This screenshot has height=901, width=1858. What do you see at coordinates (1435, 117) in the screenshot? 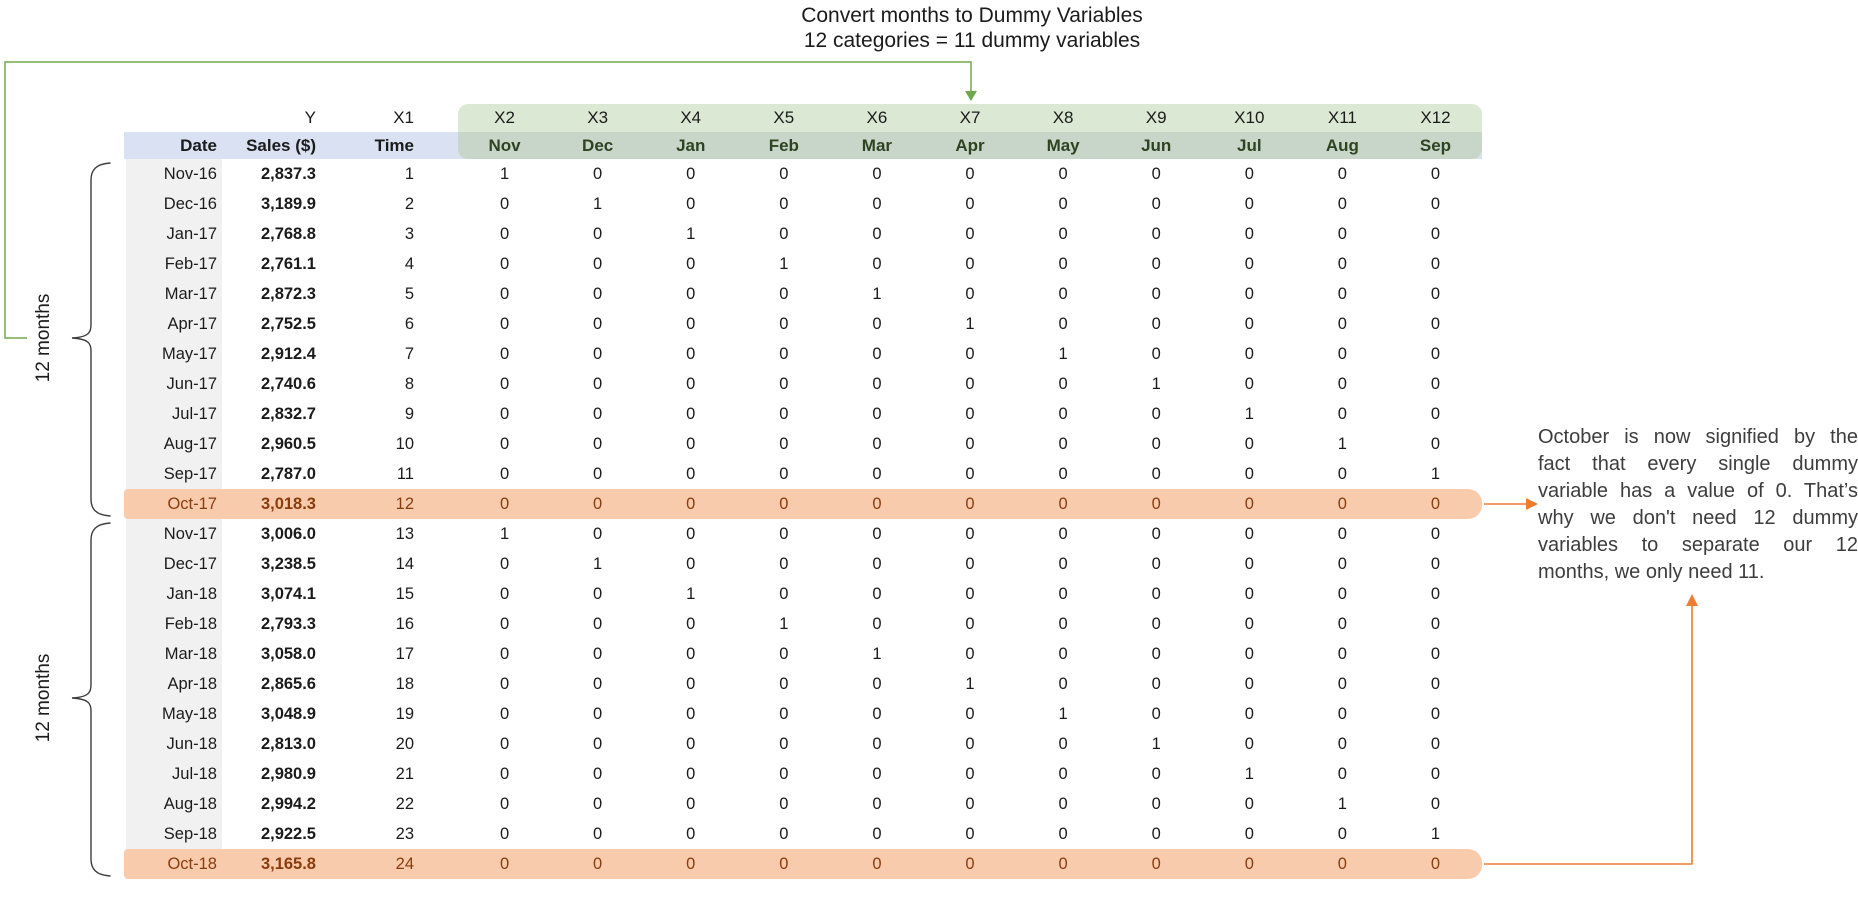
I see `x-header-cell: X12` at bounding box center [1435, 117].